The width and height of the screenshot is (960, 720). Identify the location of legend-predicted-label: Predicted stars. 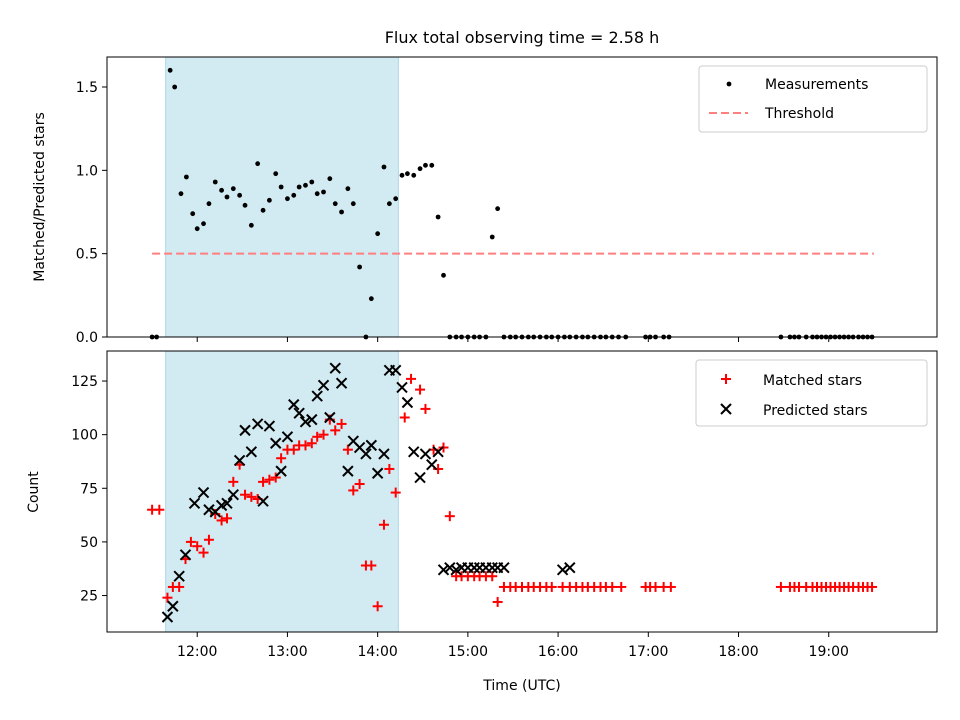
(815, 411).